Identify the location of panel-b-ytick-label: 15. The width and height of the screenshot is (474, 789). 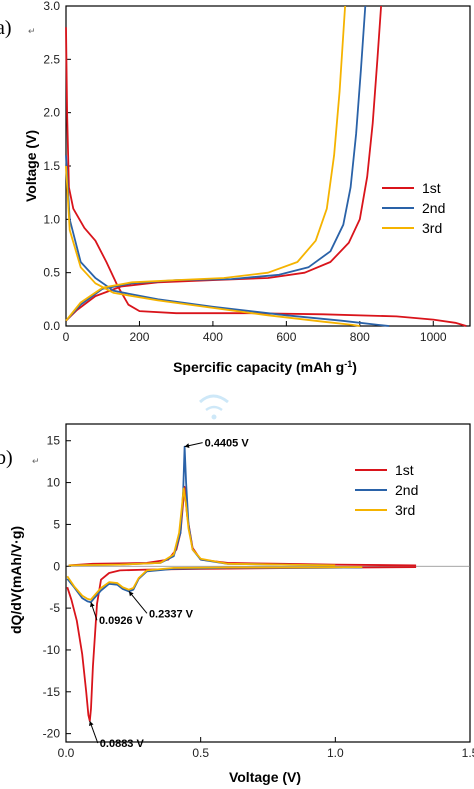
(54, 441).